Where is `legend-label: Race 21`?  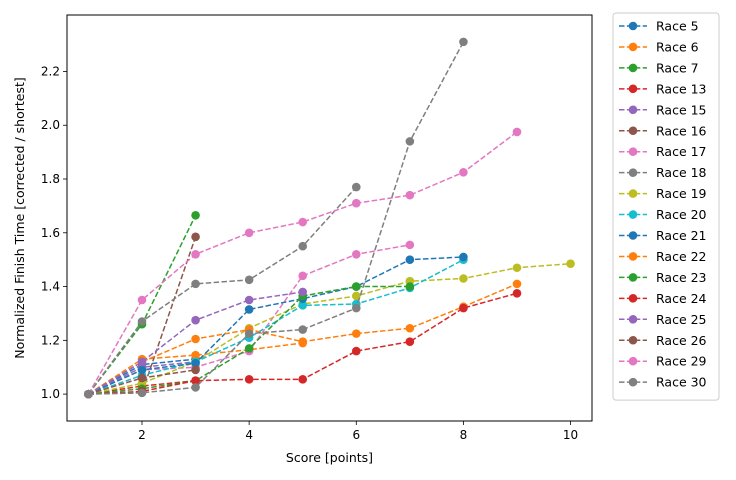
legend-label: Race 21 is located at coordinates (681, 235).